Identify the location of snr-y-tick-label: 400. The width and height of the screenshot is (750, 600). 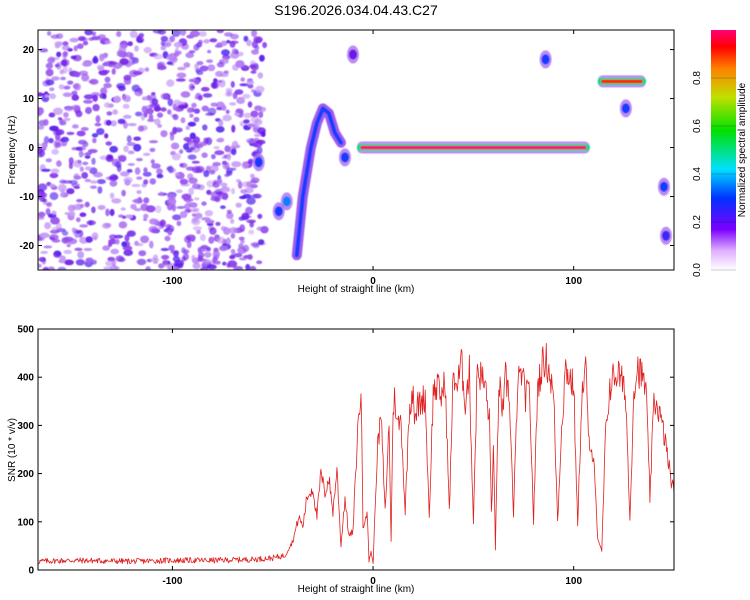
(25, 378).